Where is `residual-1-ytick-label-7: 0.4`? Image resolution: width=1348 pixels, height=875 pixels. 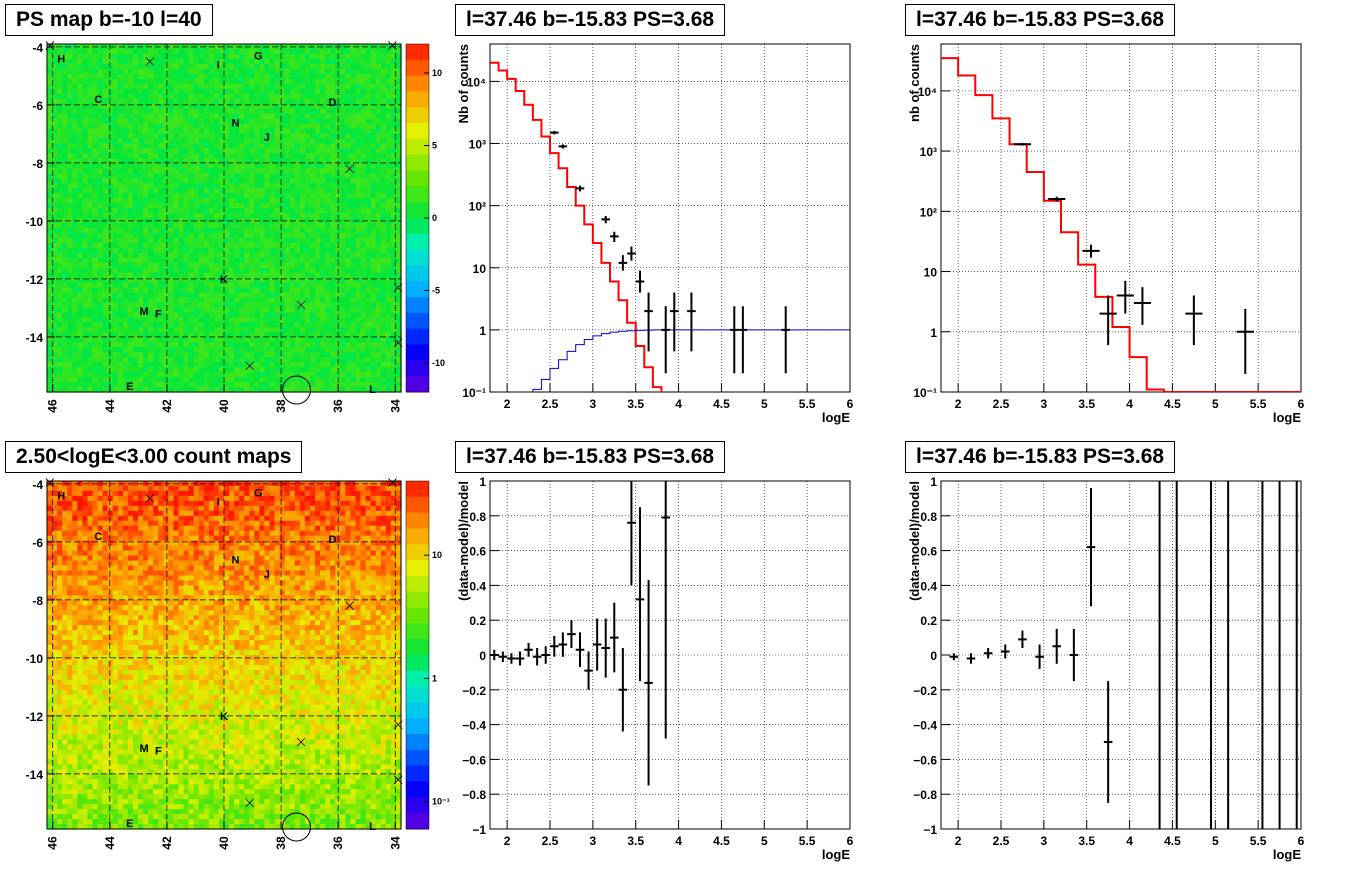 residual-1-ytick-label-7: 0.4 is located at coordinates (477, 586).